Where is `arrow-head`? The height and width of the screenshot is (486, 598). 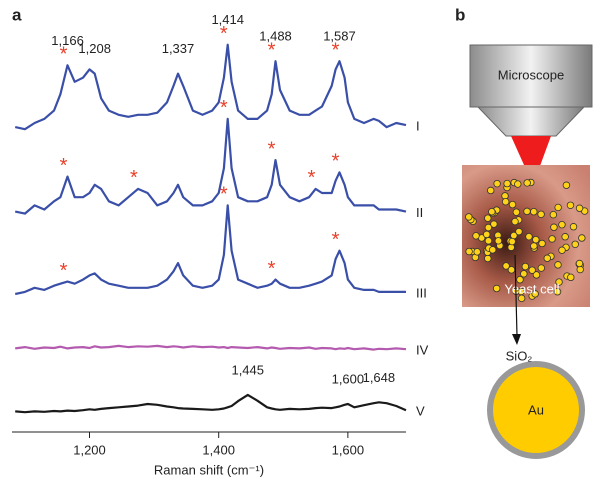 arrow-head is located at coordinates (516, 339).